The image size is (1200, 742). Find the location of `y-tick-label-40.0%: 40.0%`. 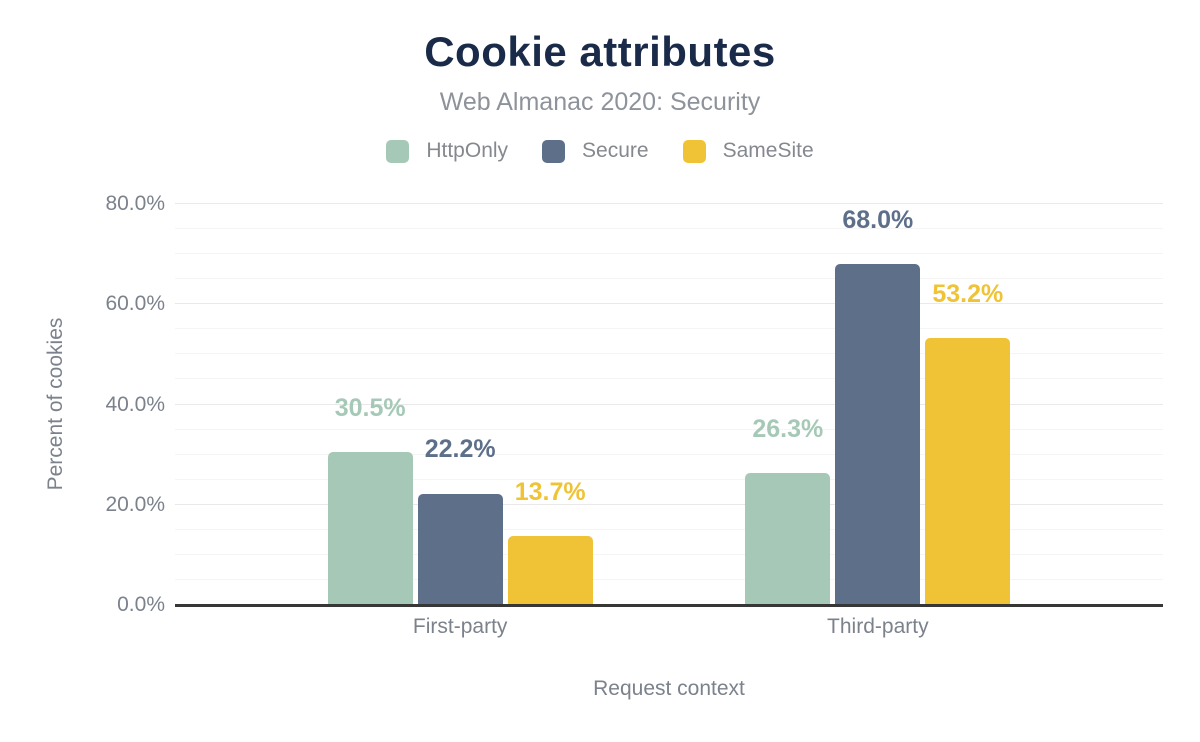

y-tick-label-40.0%: 40.0% is located at coordinates (135, 404).